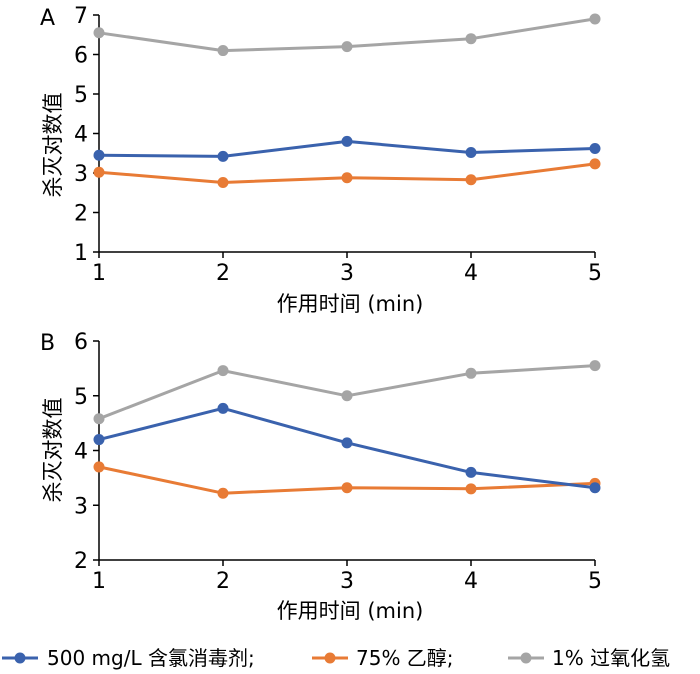 The height and width of the screenshot is (674, 700). Describe the element at coordinates (151, 658) in the screenshot. I see `legend-label: 500 mg/L 含氯消毒剂;` at that location.